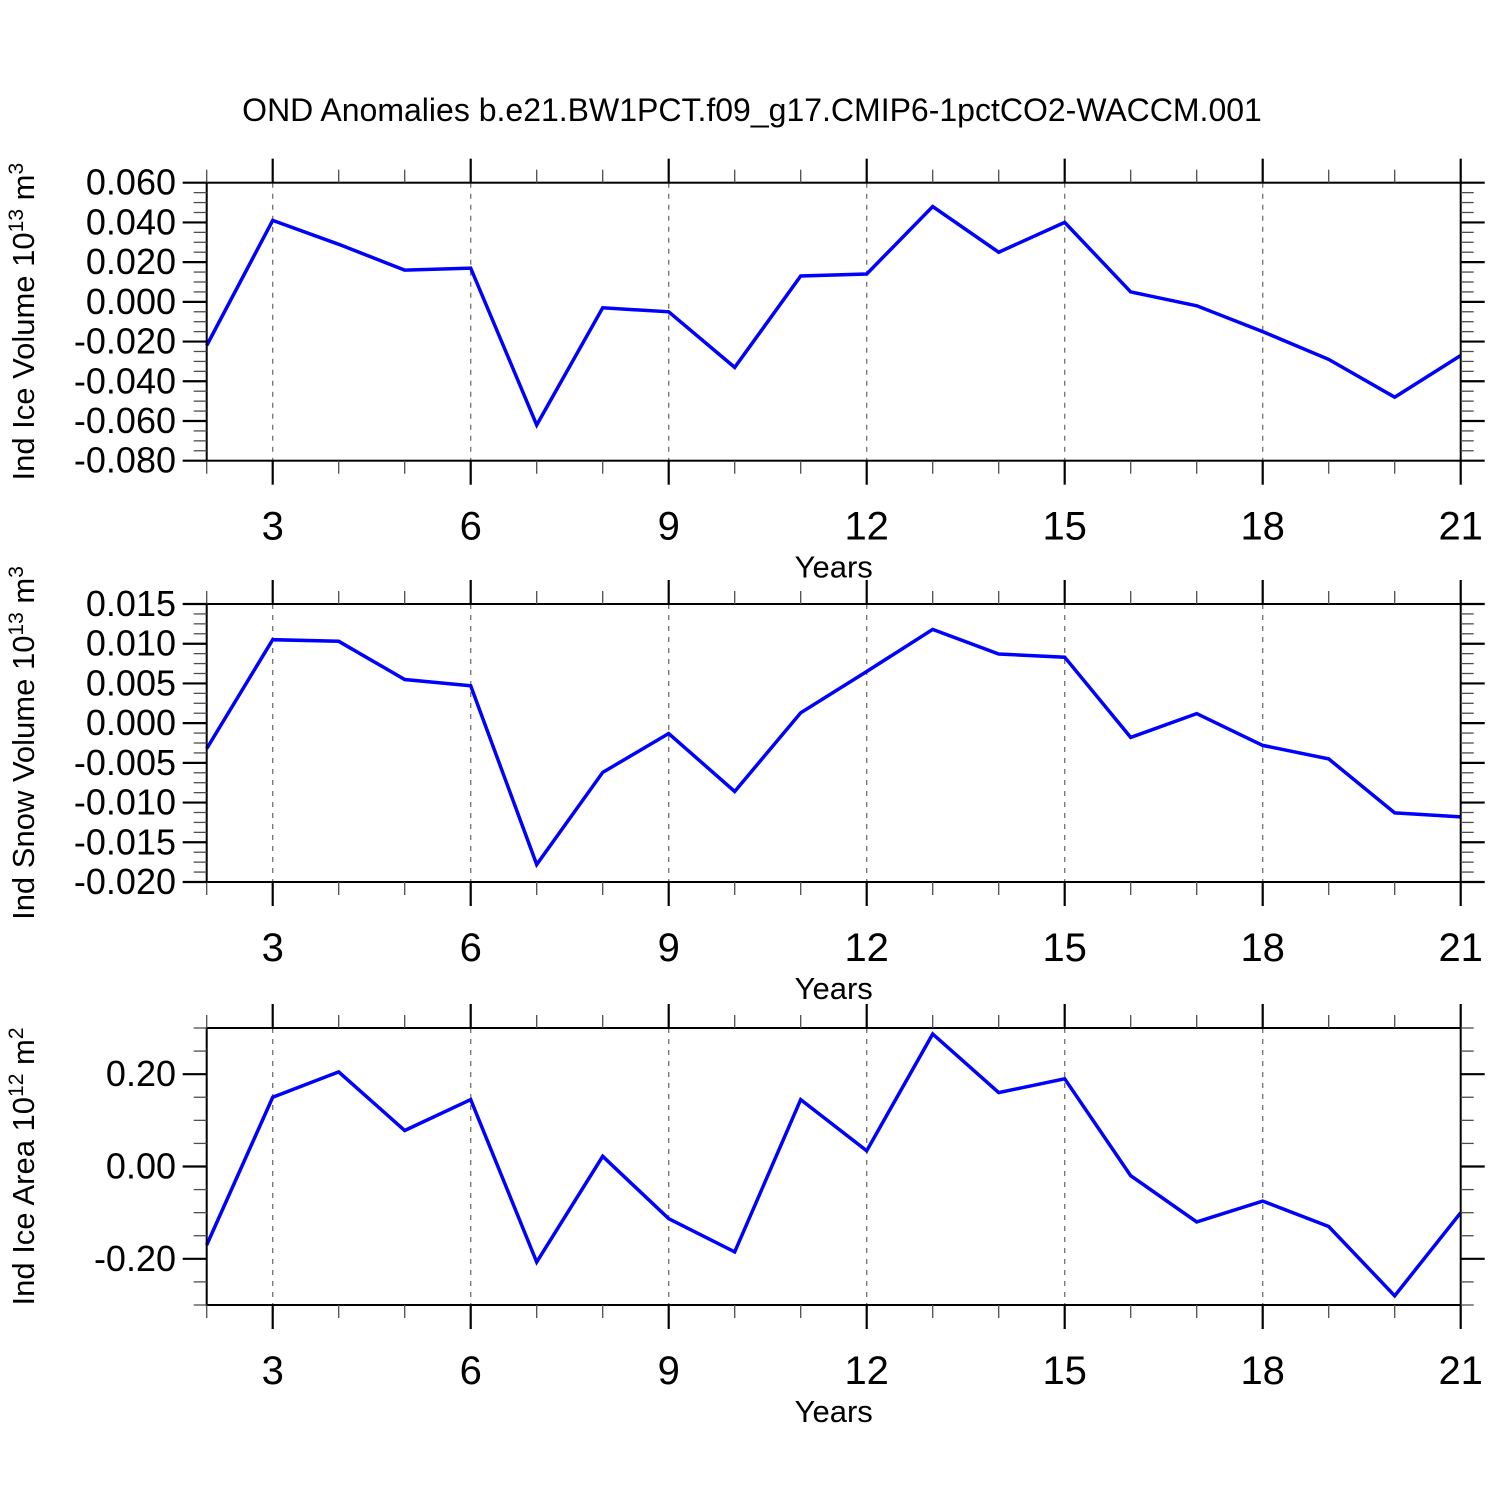 This screenshot has height=1500, width=1500. I want to click on y-tick-label: -0.20, so click(135, 1258).